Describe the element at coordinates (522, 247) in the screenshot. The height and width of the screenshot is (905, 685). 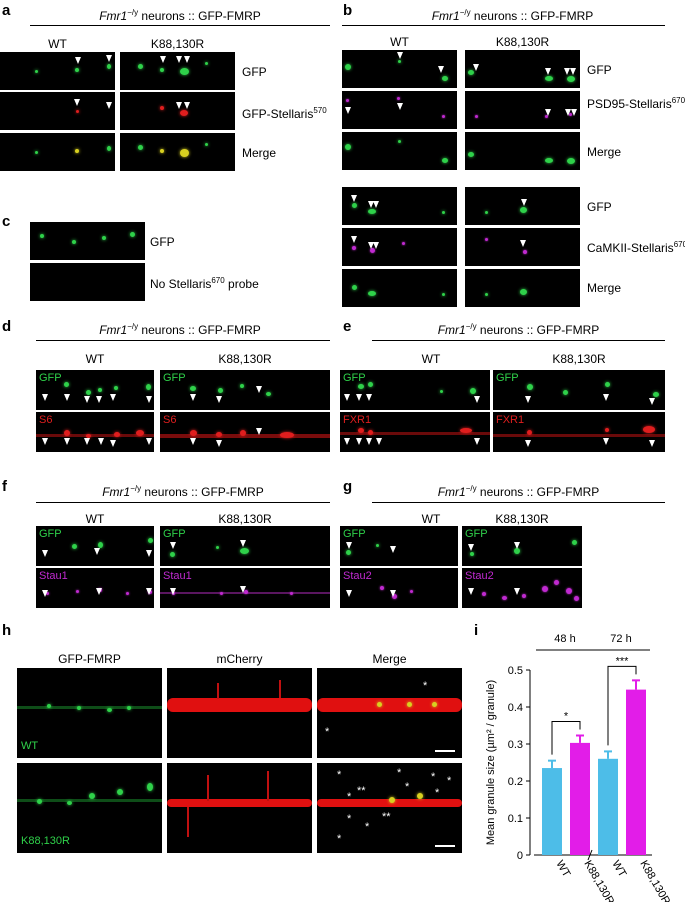
I see `panel-b-mut-camkii-image` at that location.